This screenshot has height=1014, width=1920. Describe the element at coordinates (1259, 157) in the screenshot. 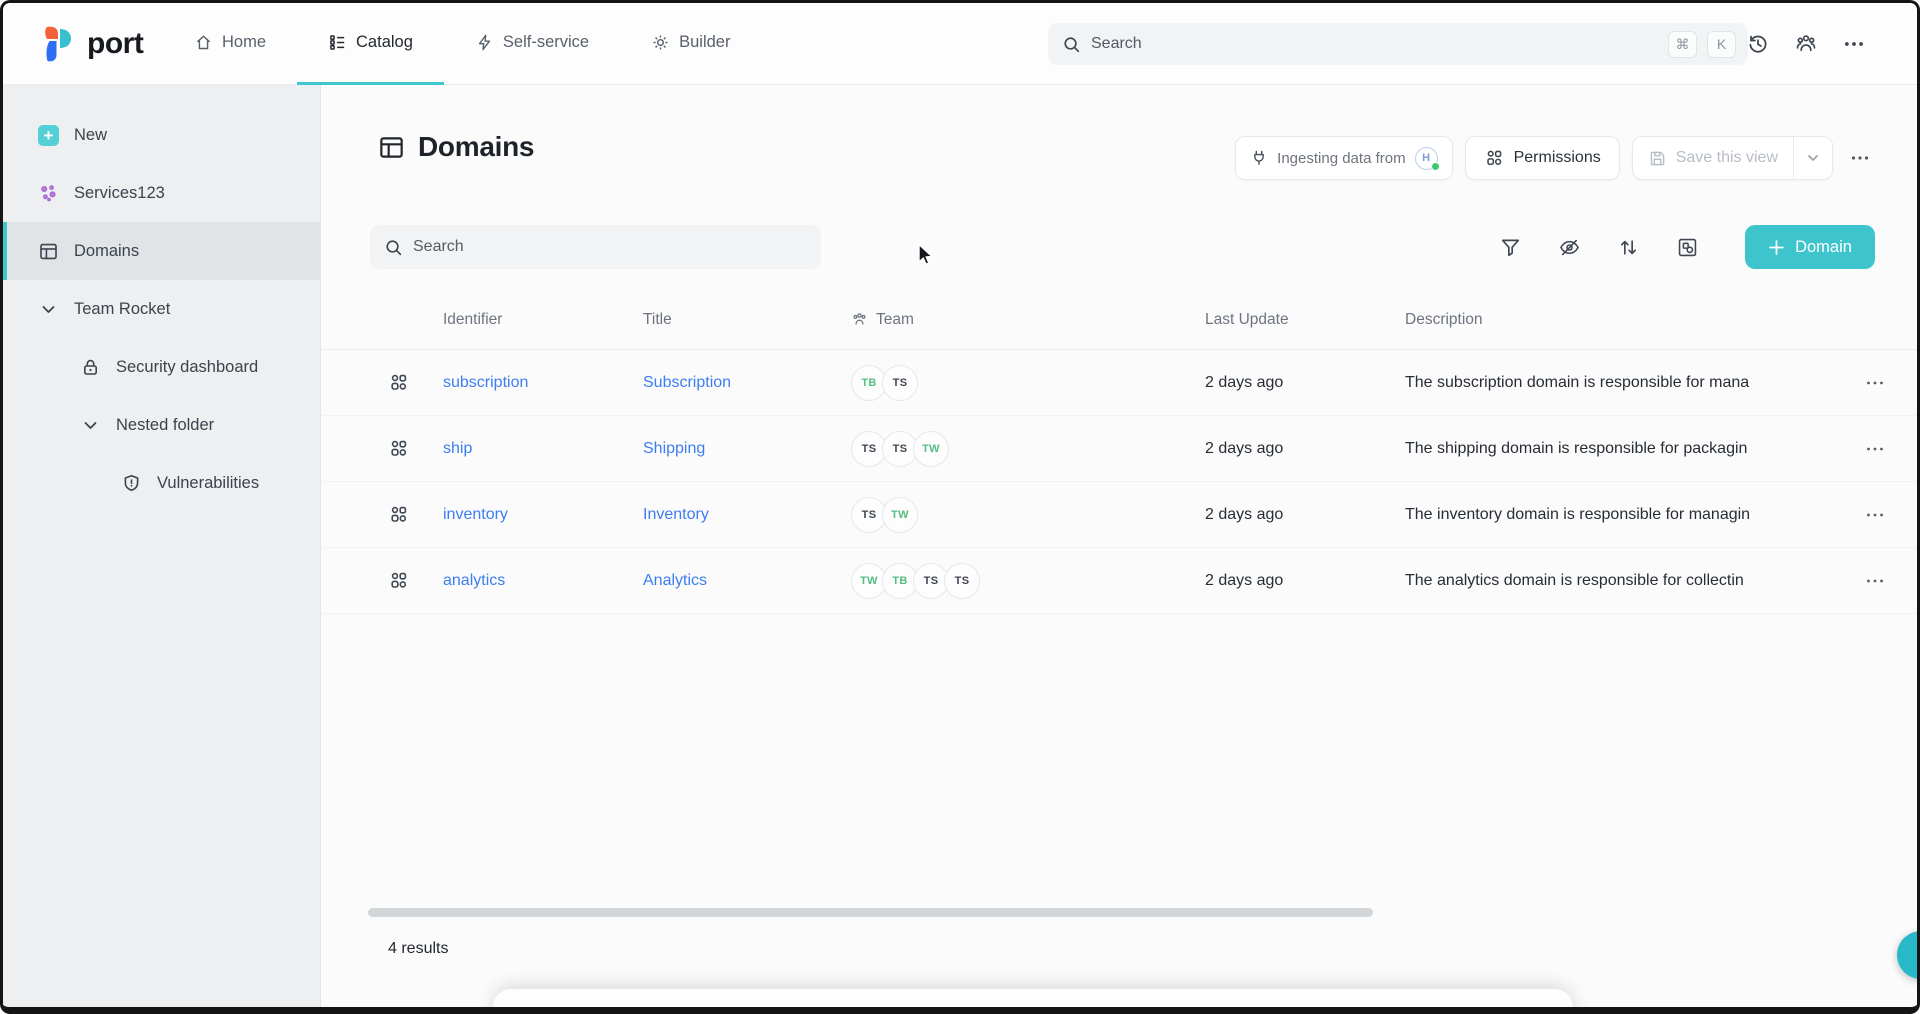

I see `plug-icon` at that location.